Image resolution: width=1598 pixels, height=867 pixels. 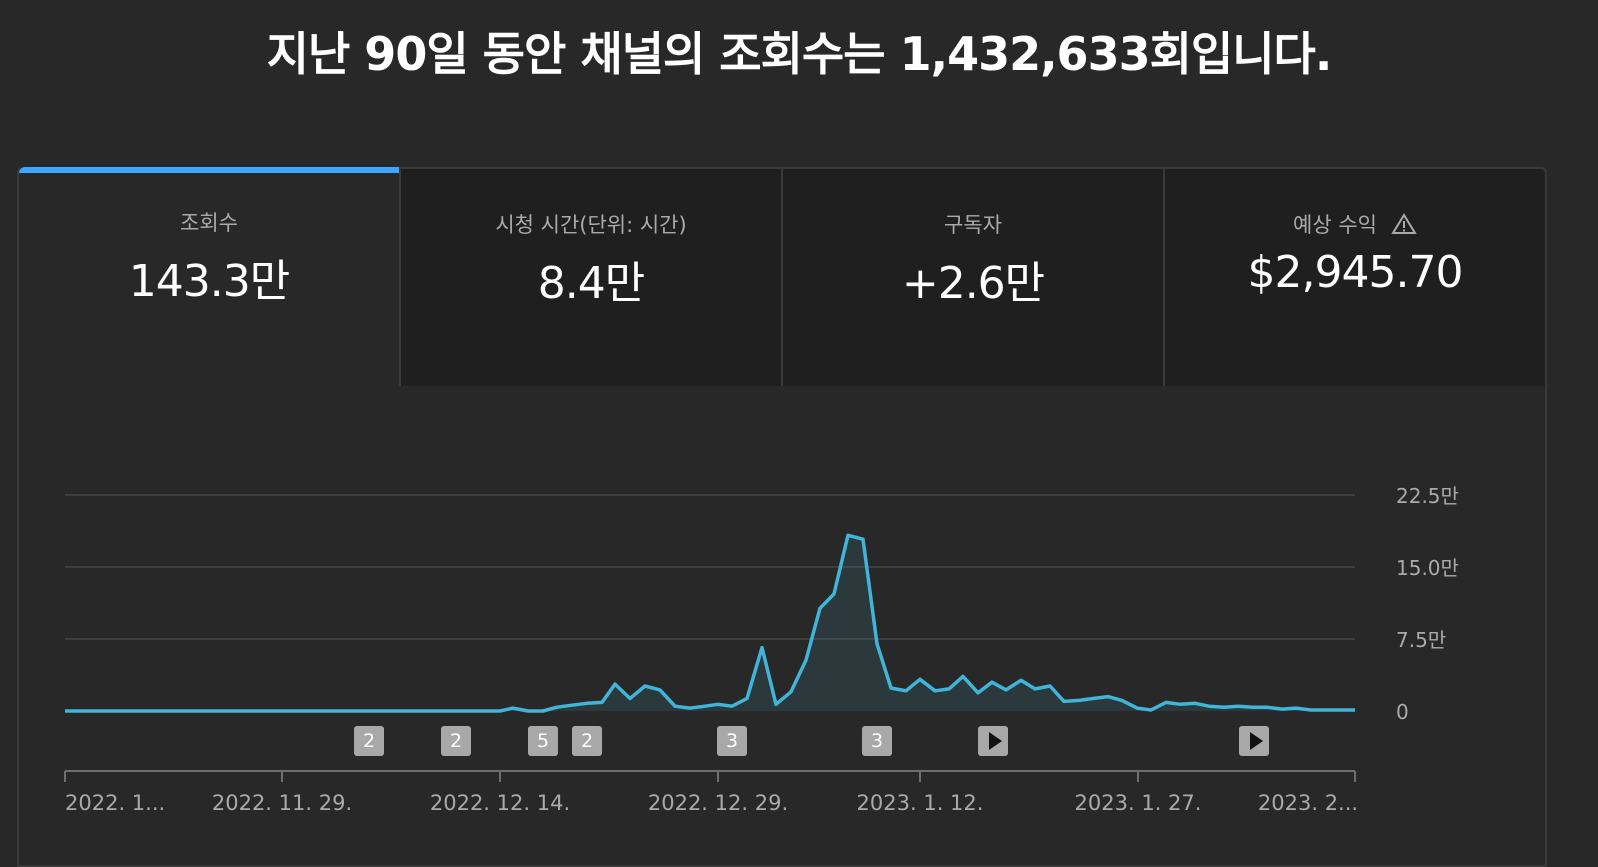 I want to click on y-axis-labels: 0 7.5만 15.0만 22.5만, so click(x=1427, y=604).